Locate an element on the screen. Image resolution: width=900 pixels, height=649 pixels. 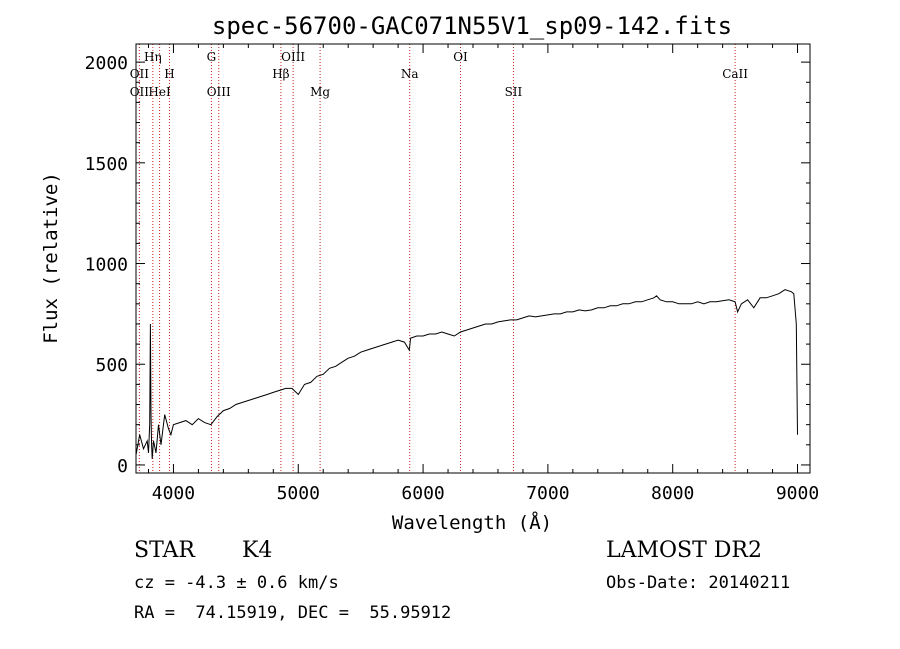
x-tick-label: 4000 is located at coordinates (173, 493).